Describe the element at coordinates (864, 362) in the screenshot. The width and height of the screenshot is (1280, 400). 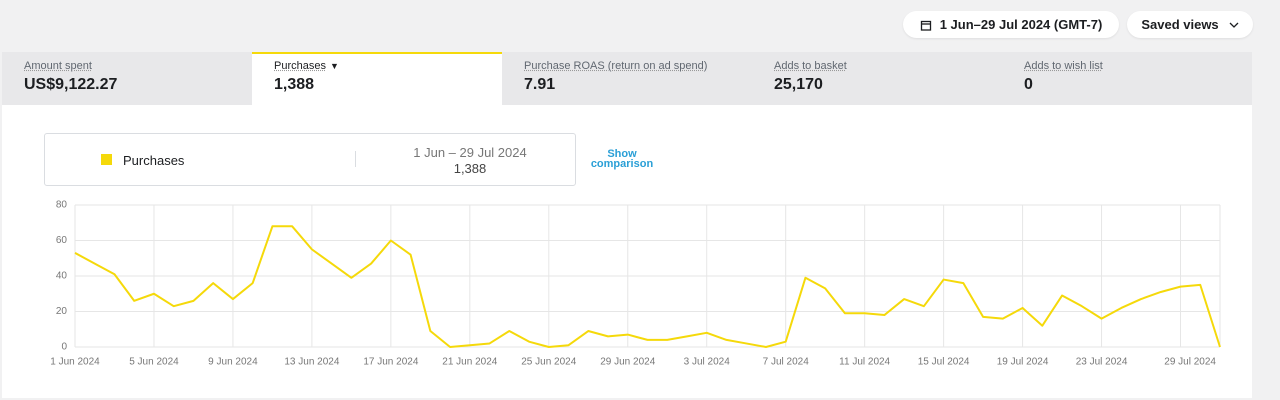
I see `x-tick-label: 11 Jul 2024` at that location.